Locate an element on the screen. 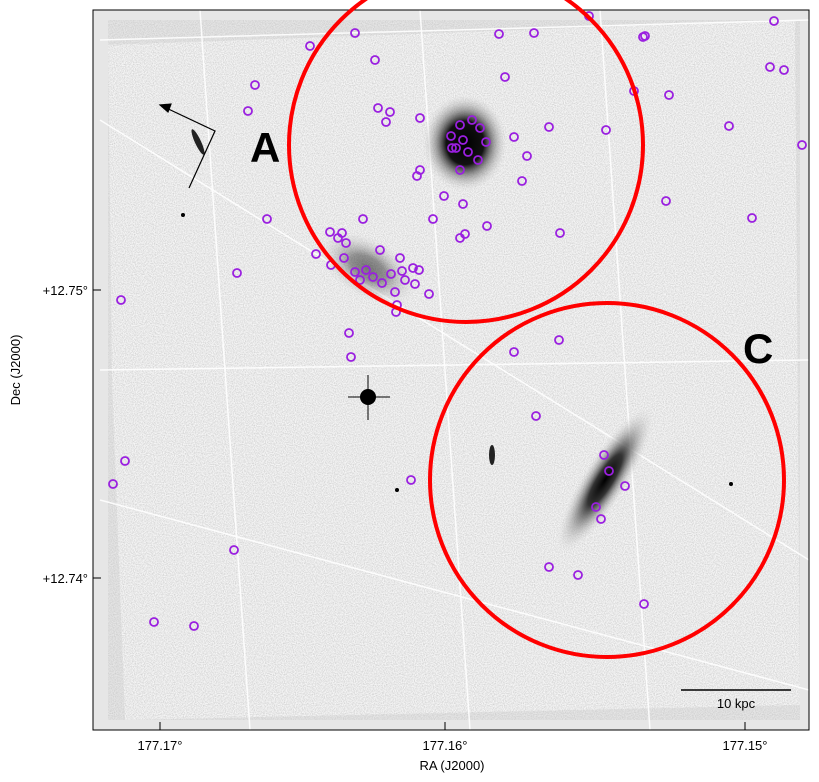 The width and height of the screenshot is (819, 782). label: C is located at coordinates (758, 348).